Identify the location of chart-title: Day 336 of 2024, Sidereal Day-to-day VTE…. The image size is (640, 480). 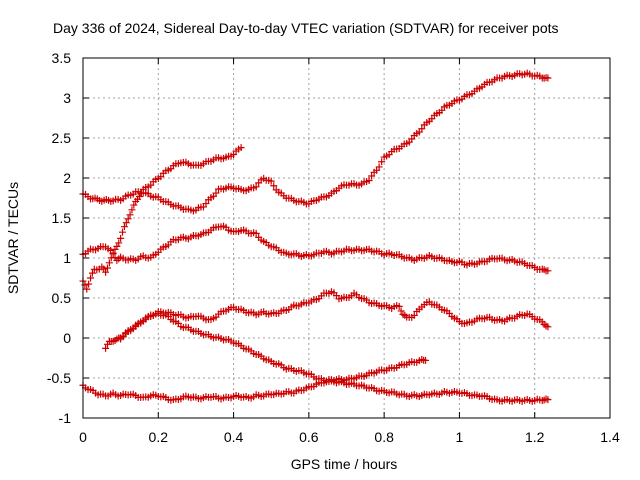
(306, 28).